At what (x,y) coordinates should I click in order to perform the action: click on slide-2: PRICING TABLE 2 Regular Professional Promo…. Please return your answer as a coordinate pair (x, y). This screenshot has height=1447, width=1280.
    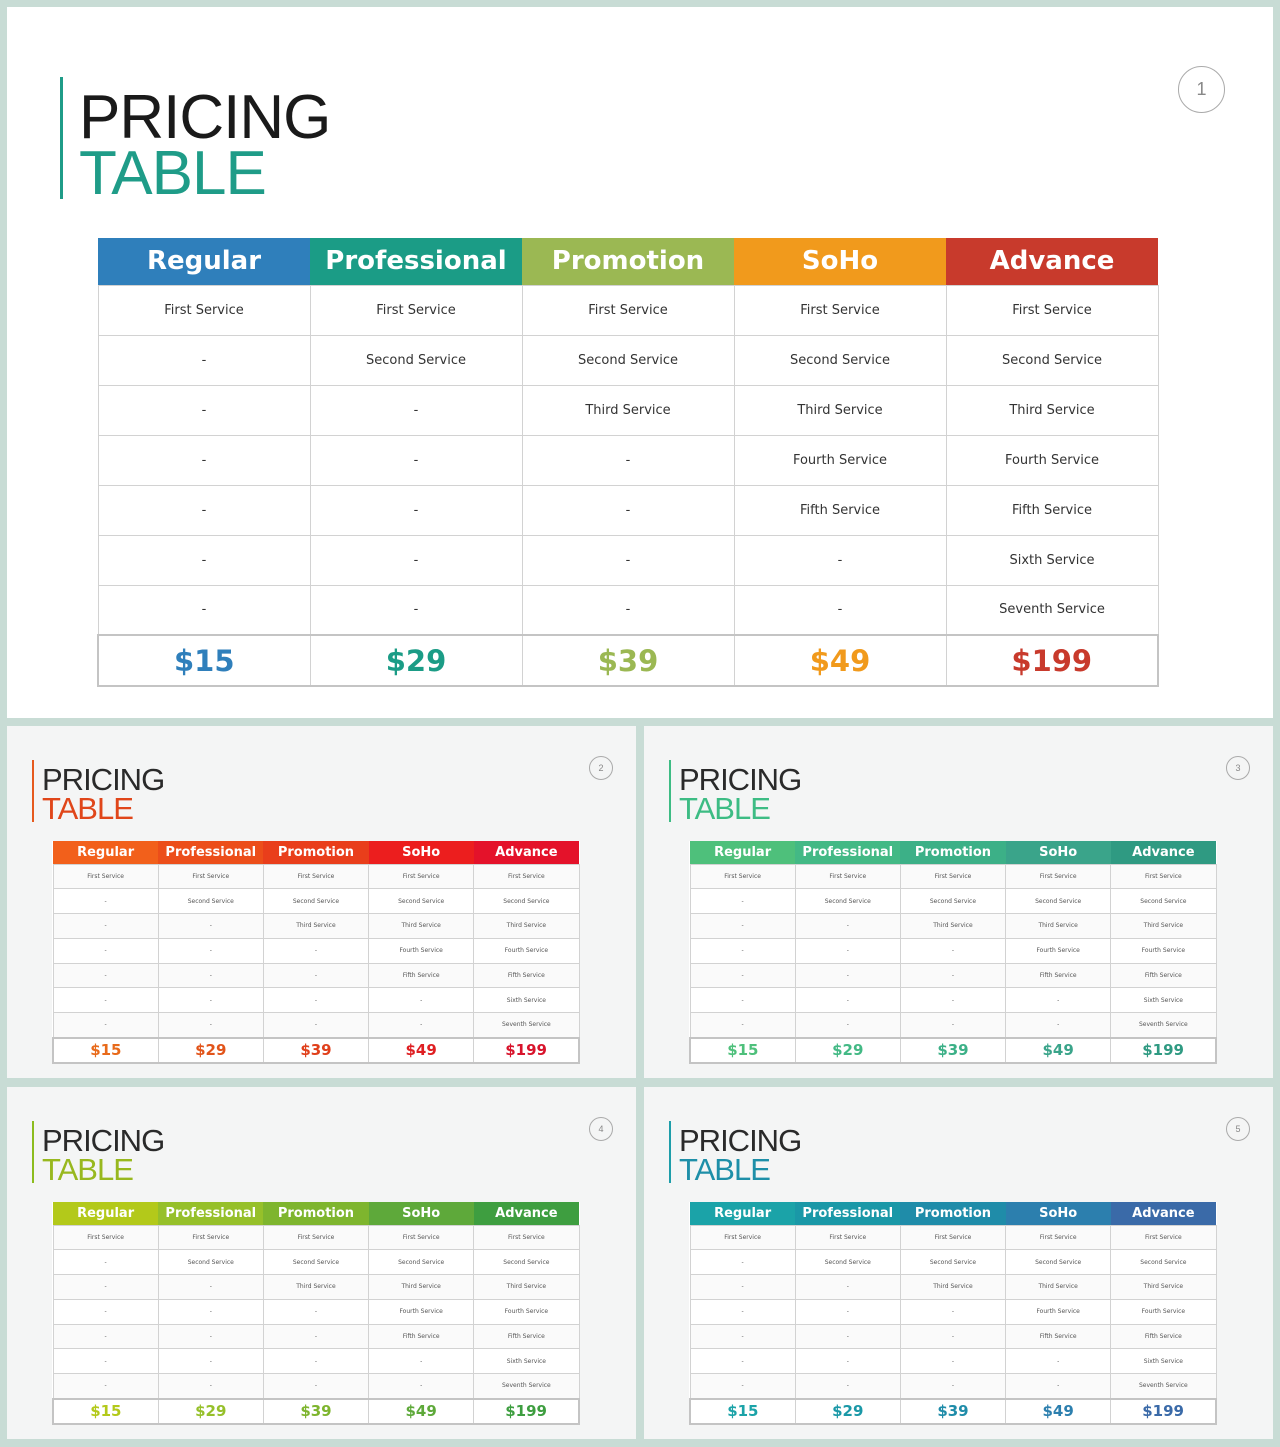
    Looking at the image, I should click on (321, 902).